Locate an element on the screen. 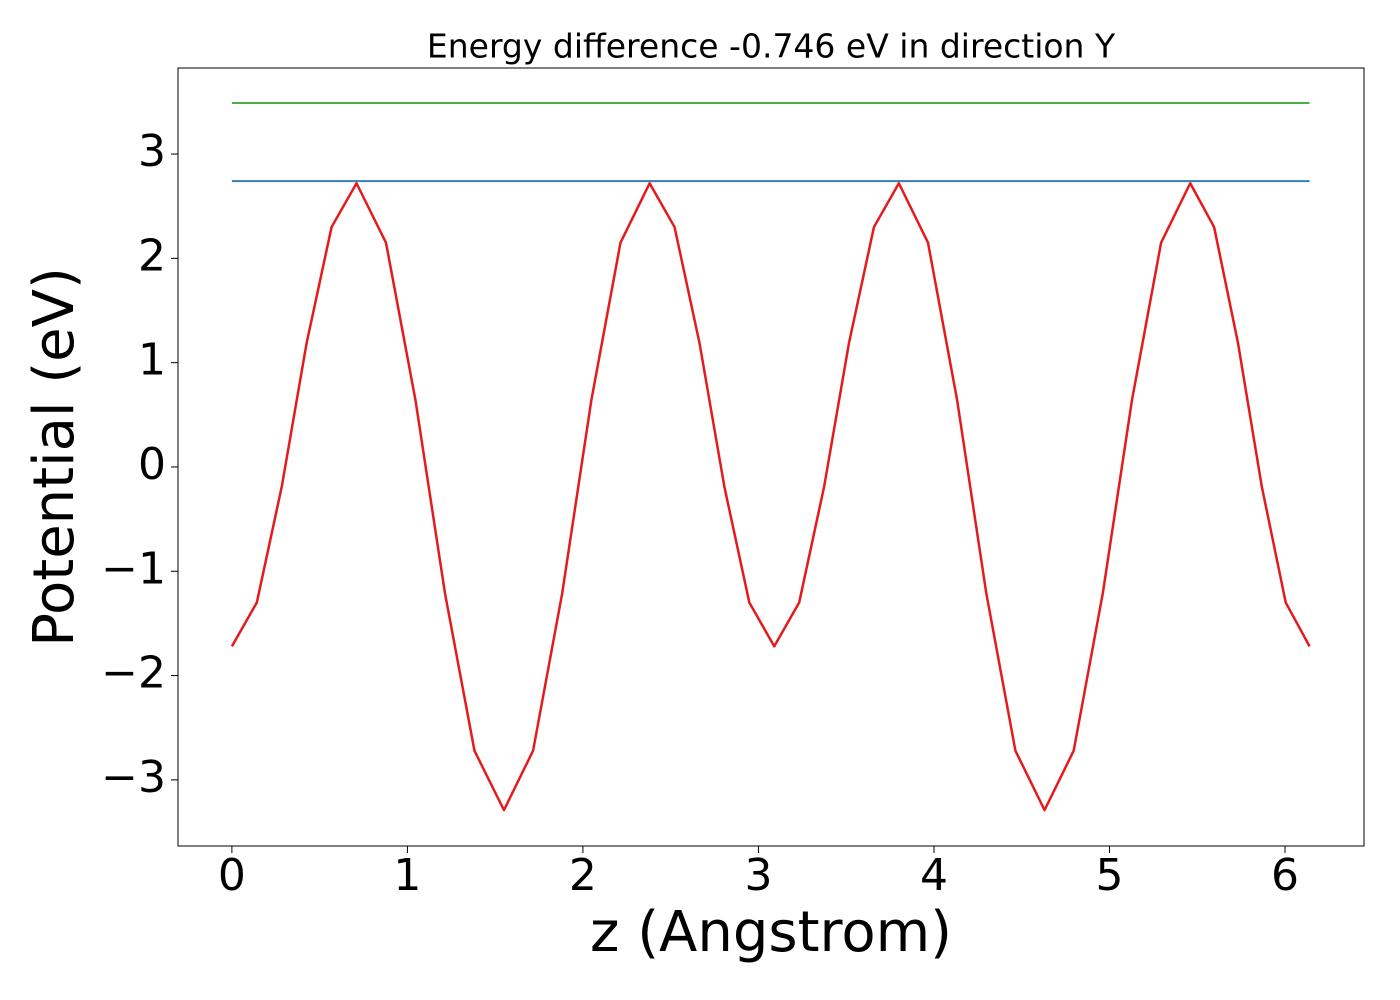 Image resolution: width=1400 pixels, height=1000 pixels. x-tick-label: 2 is located at coordinates (583, 875).